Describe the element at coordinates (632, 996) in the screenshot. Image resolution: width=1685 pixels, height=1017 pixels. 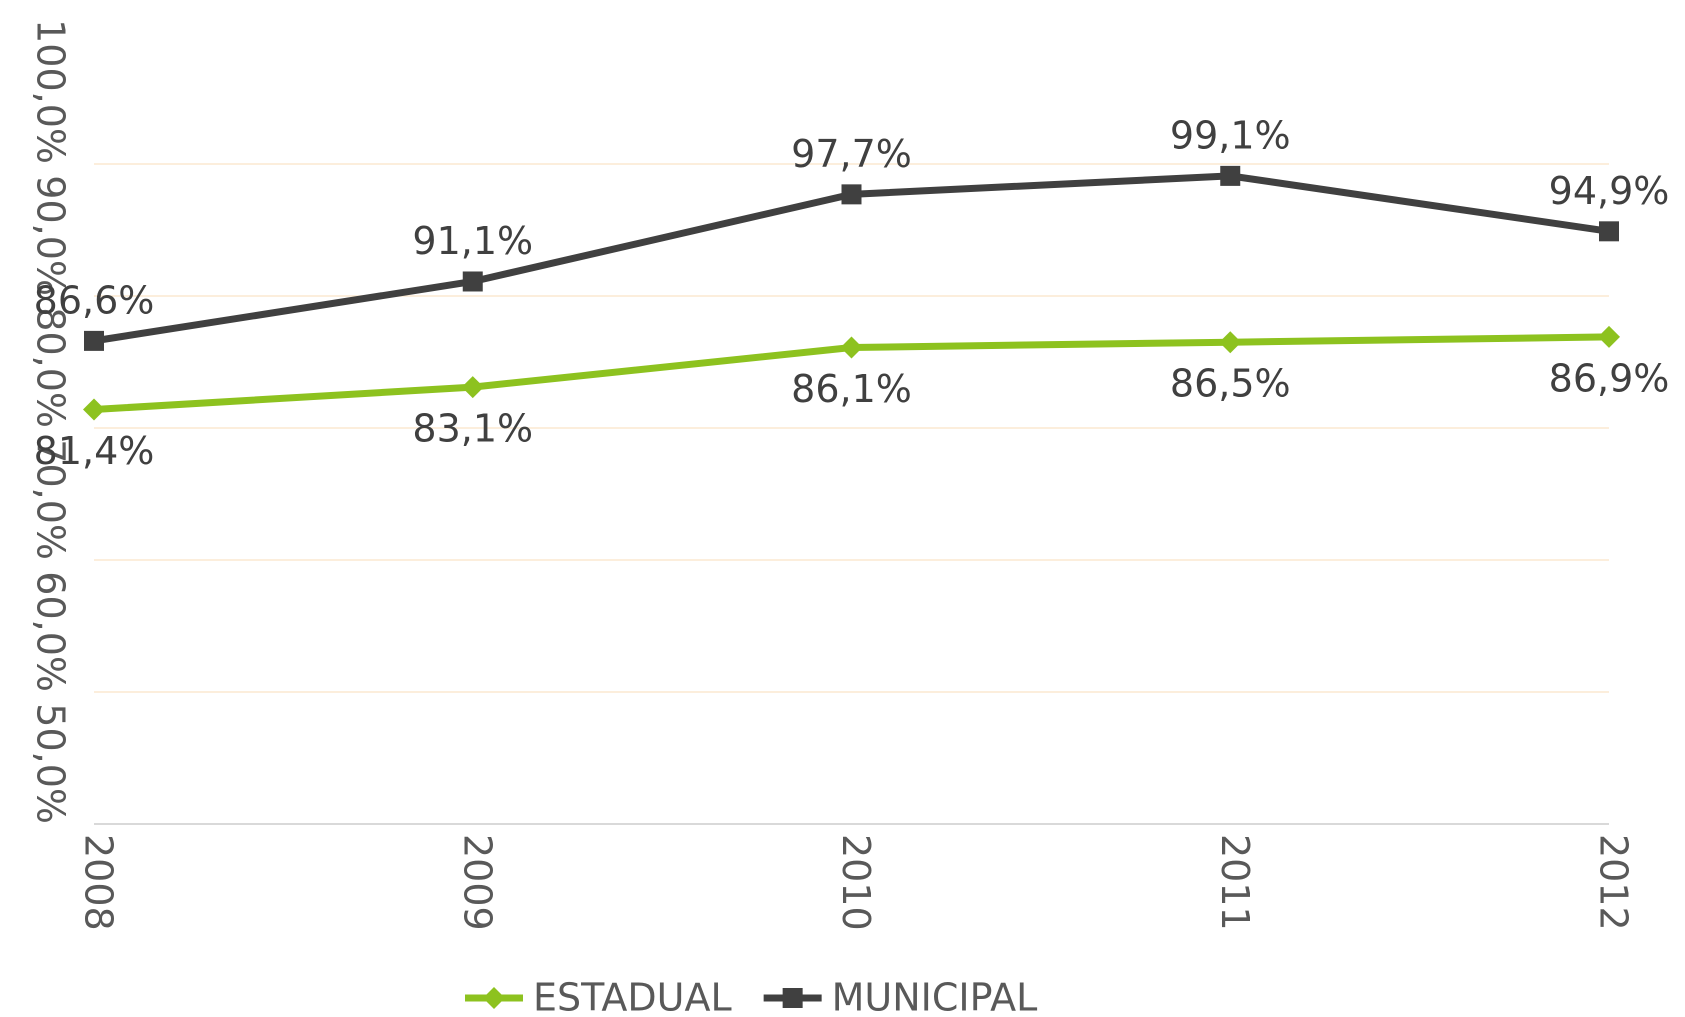
I see `legend-label: ESTADUAL` at that location.